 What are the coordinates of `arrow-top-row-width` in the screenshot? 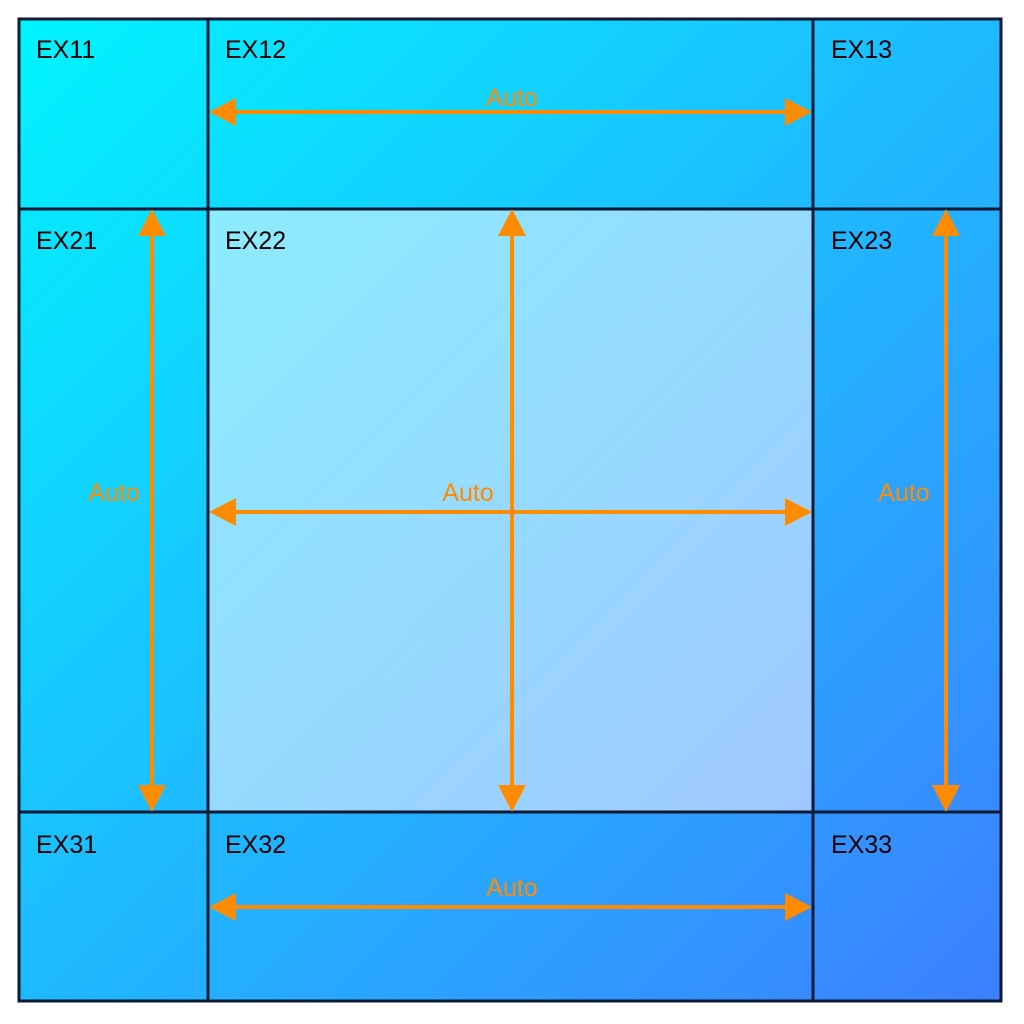 It's located at (510, 112).